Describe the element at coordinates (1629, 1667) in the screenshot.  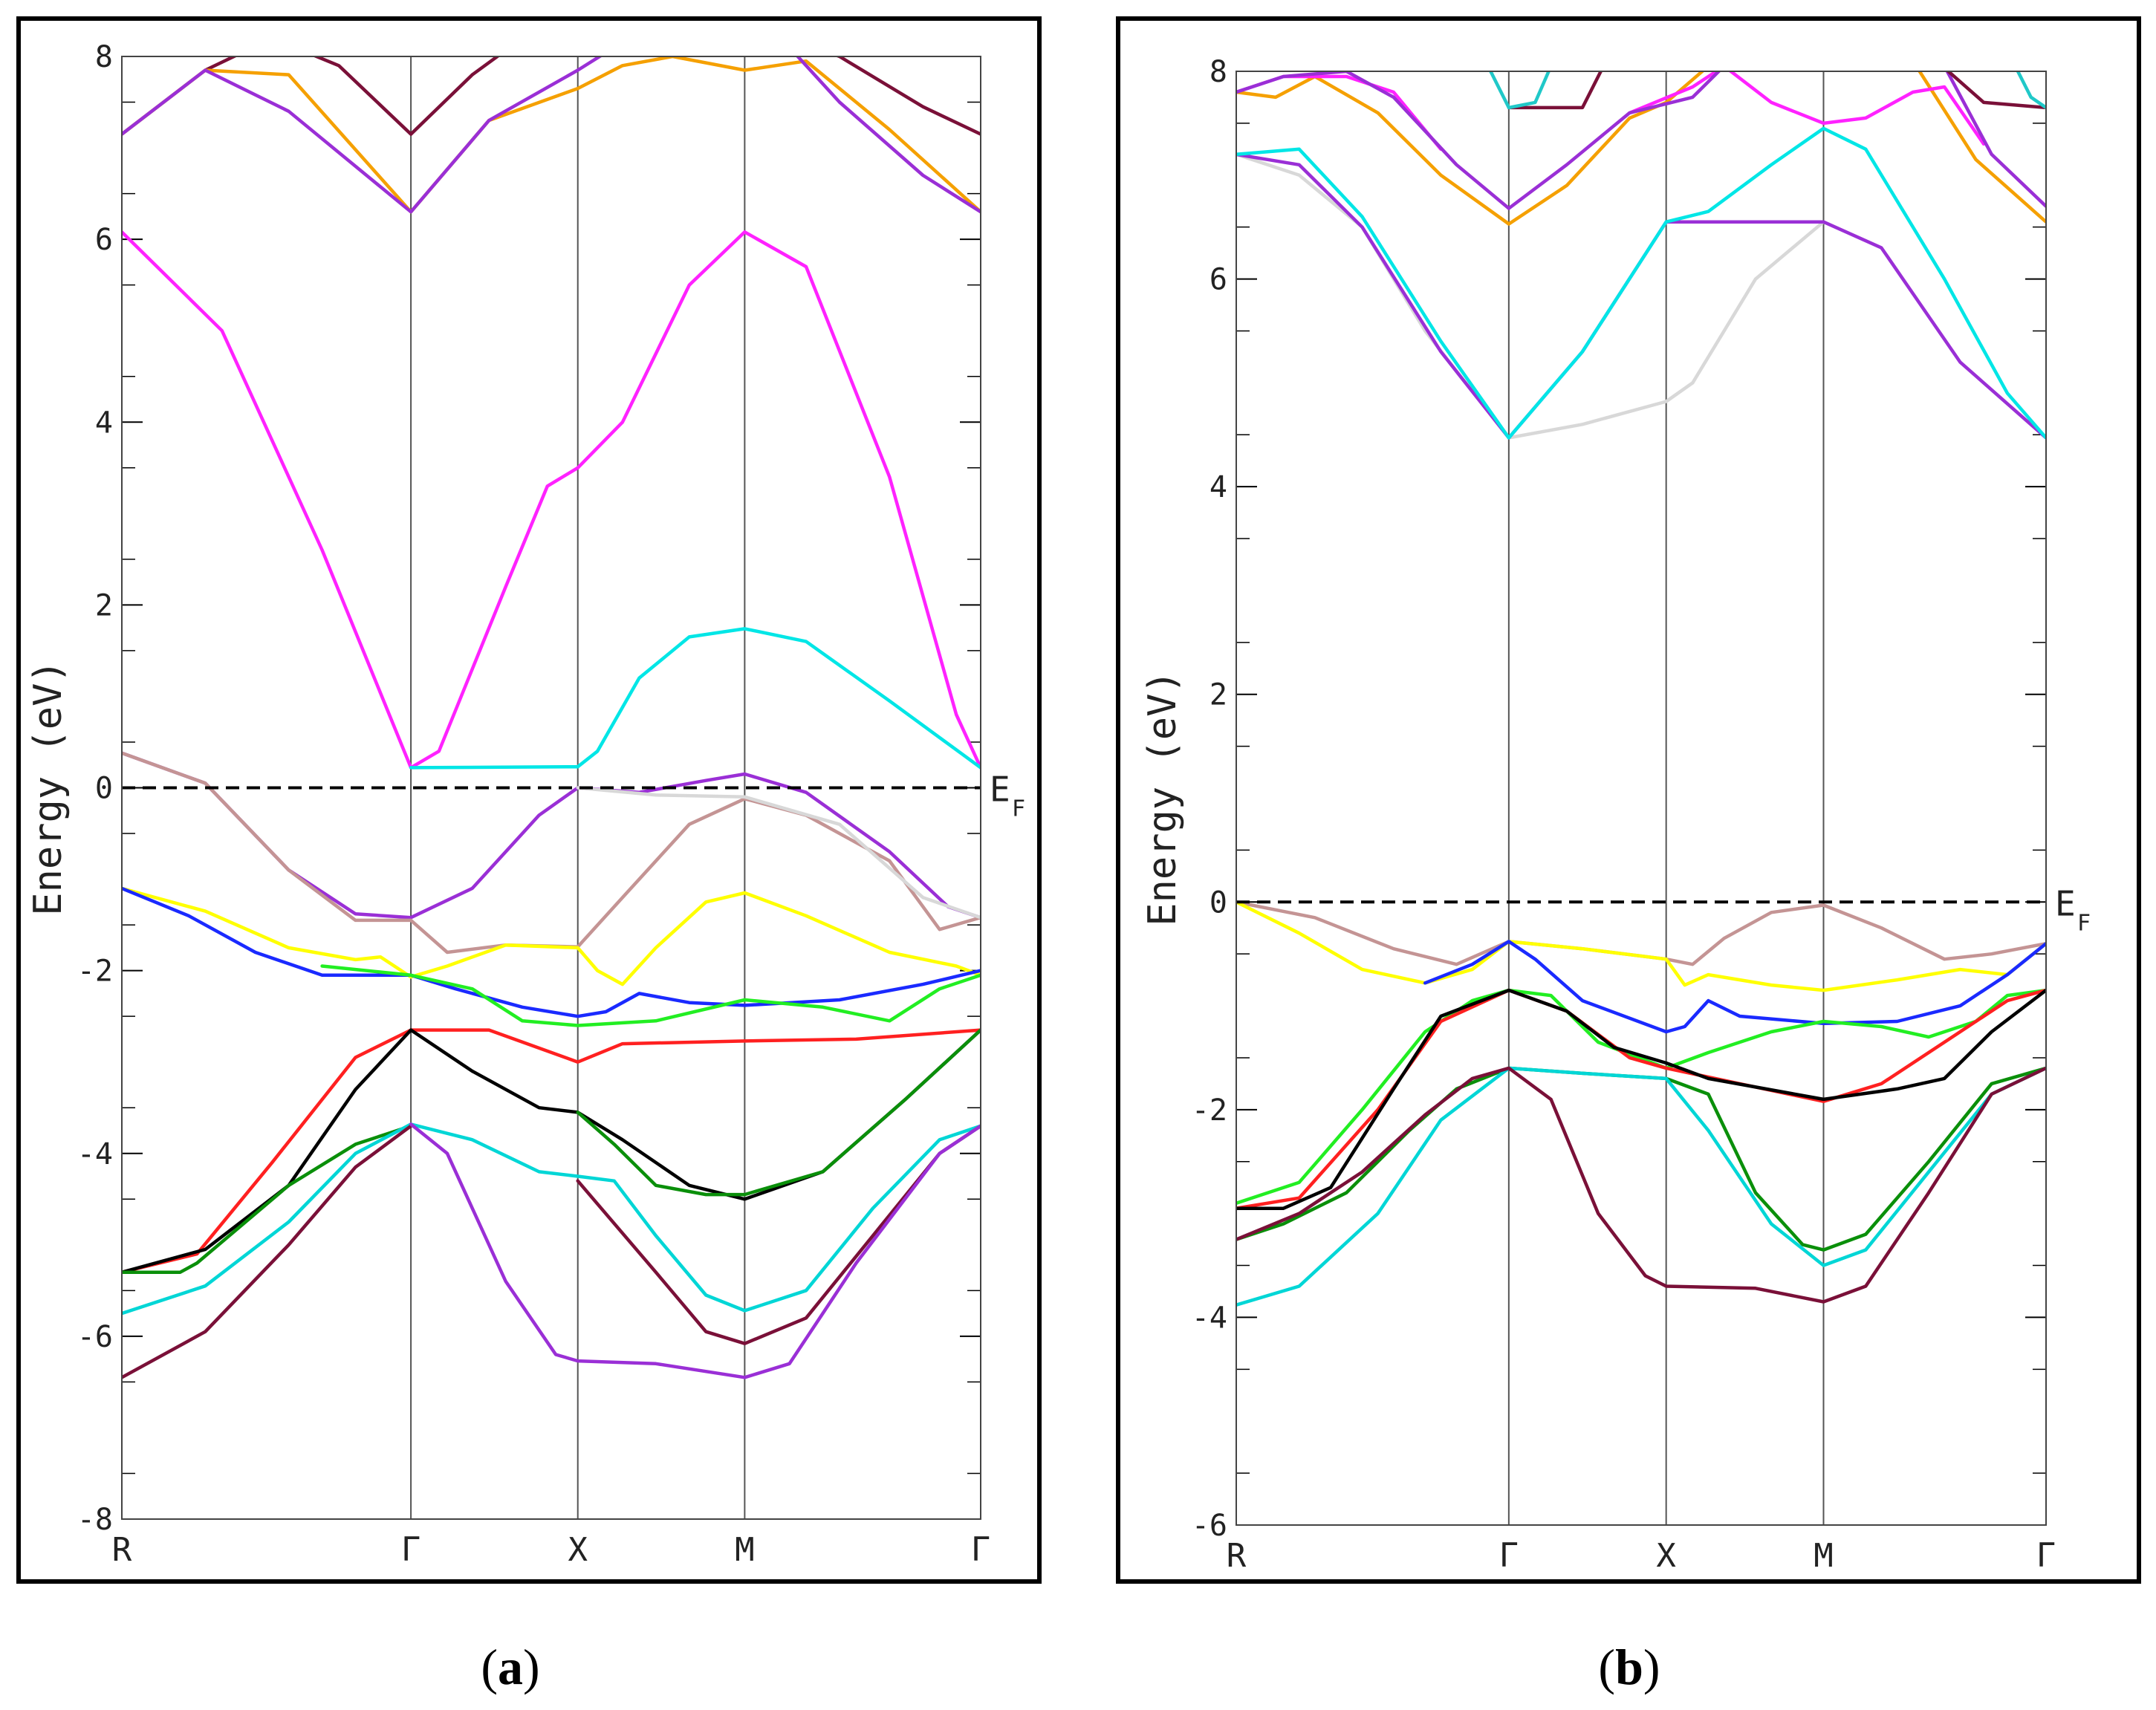
I see `caption-b: (b)` at that location.